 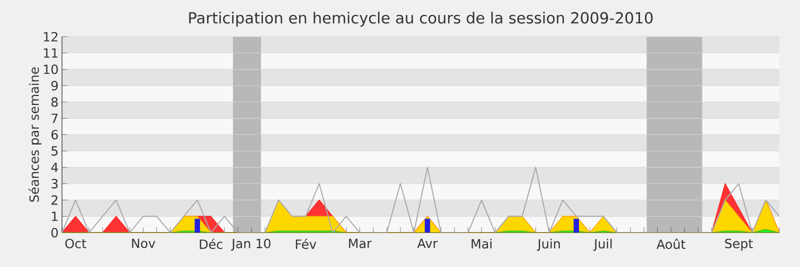 I want to click on y-axis-title: Séances par semaine, so click(x=35, y=134).